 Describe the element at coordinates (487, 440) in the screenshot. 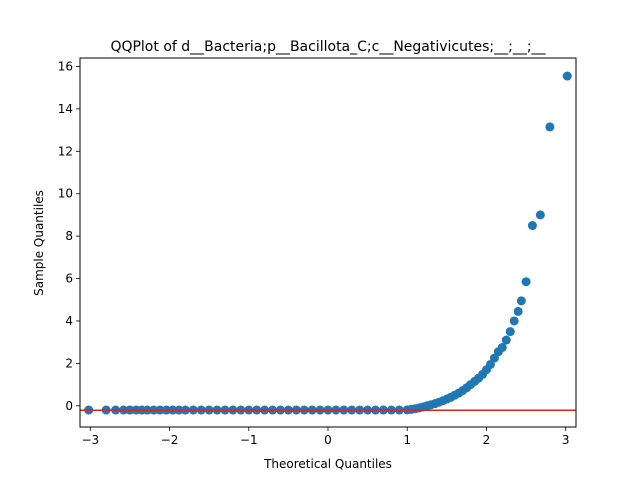

I see `x-tick-label: 2` at that location.